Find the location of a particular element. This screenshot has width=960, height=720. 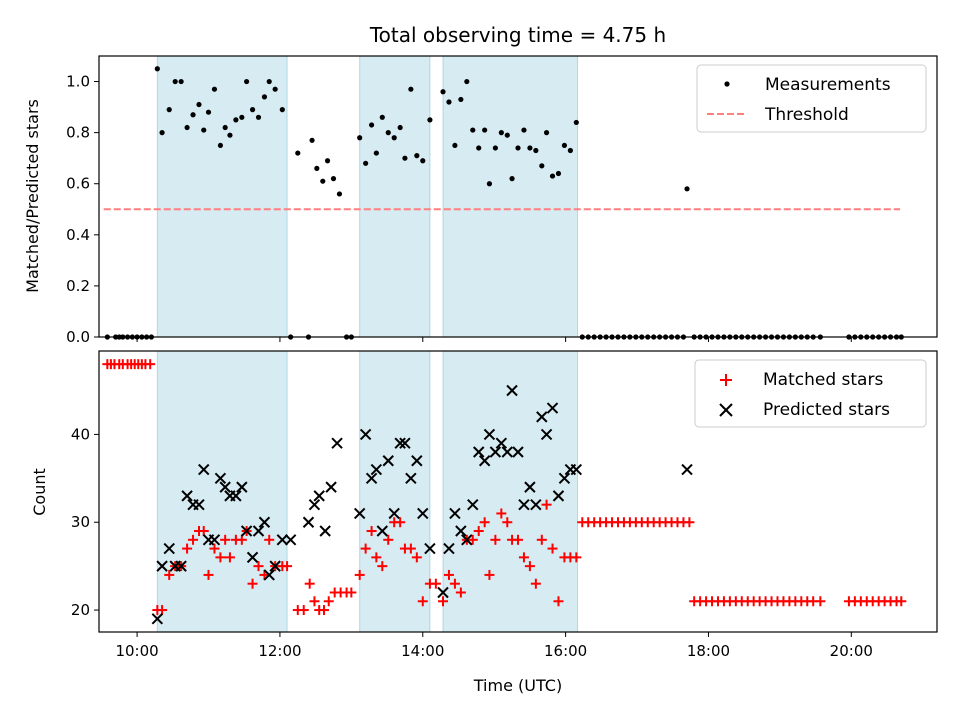

legend-predicted-marker is located at coordinates (726, 410).